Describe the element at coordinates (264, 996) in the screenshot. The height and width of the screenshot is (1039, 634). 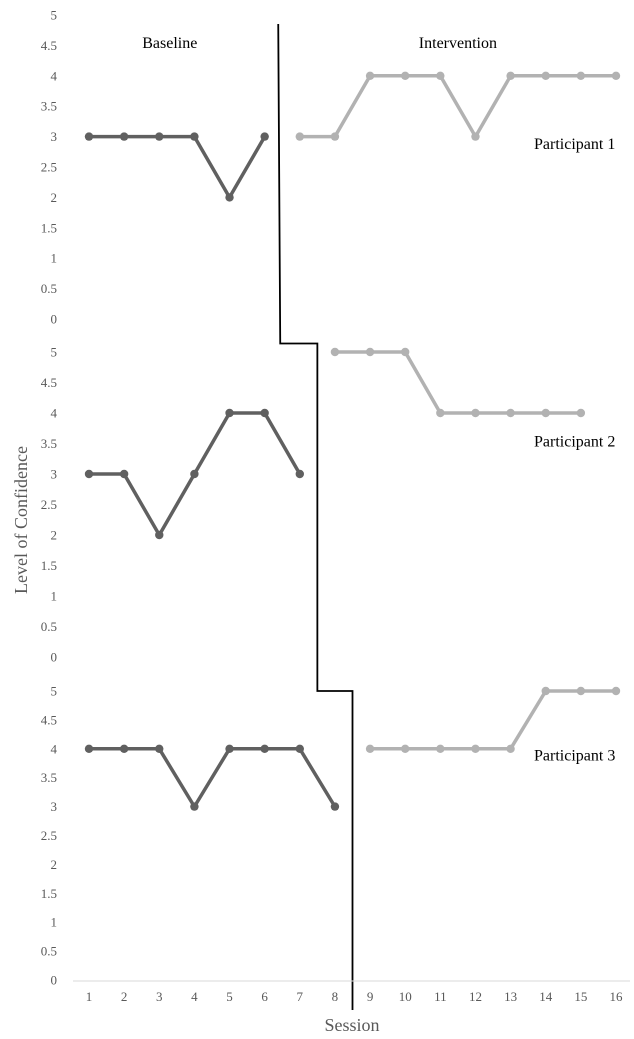
I see `x-tick-label: 6` at that location.